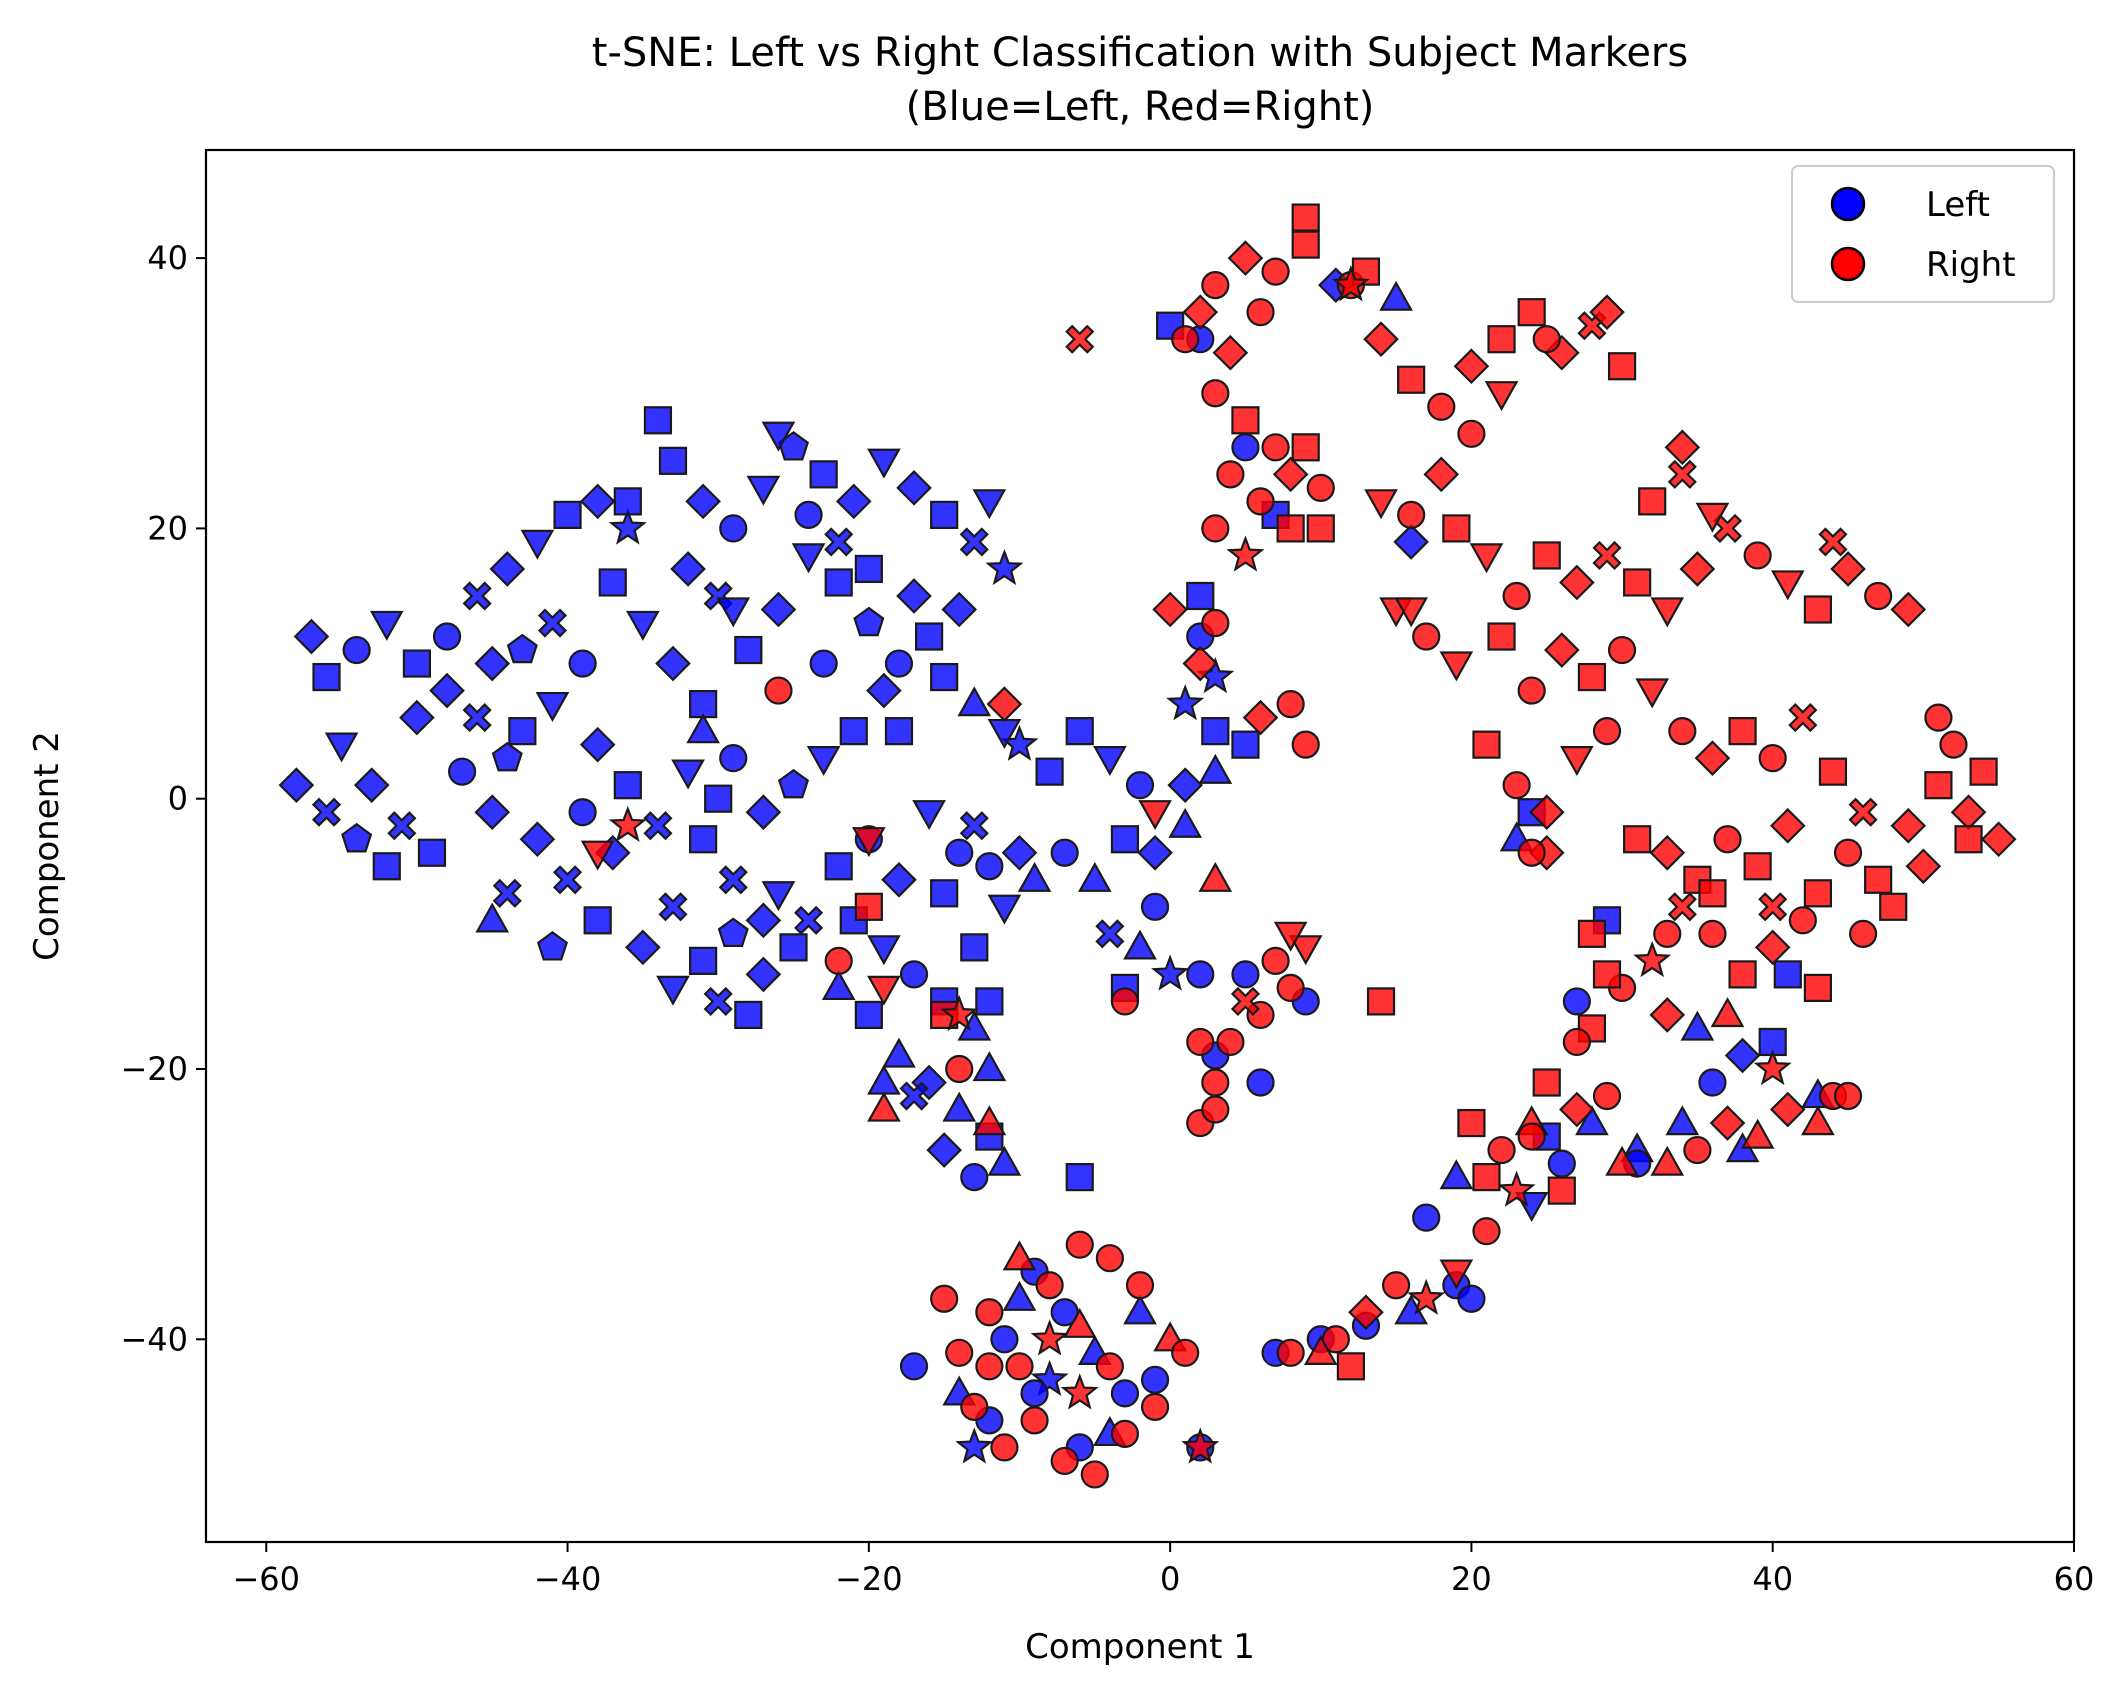 Image resolution: width=2116 pixels, height=1690 pixels. What do you see at coordinates (167, 528) in the screenshot?
I see `y-tick-label: 20` at bounding box center [167, 528].